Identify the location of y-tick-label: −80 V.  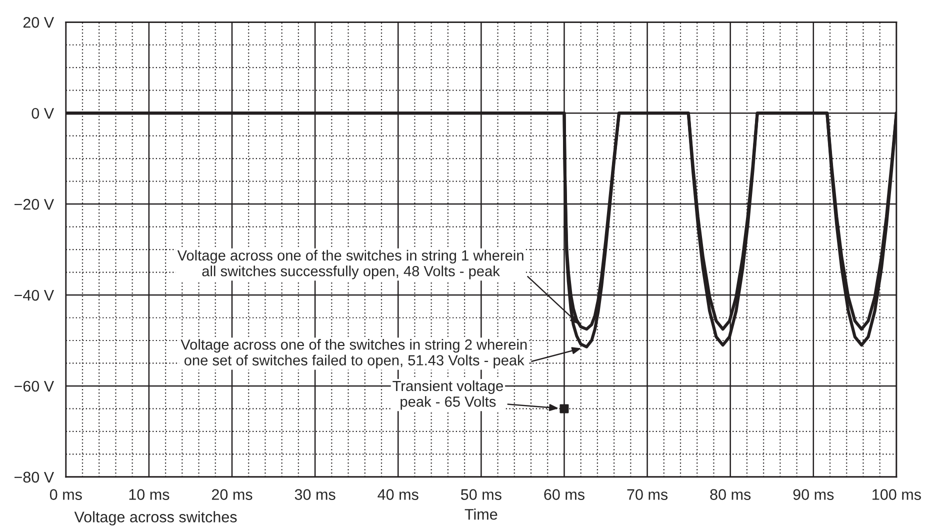
(34, 477).